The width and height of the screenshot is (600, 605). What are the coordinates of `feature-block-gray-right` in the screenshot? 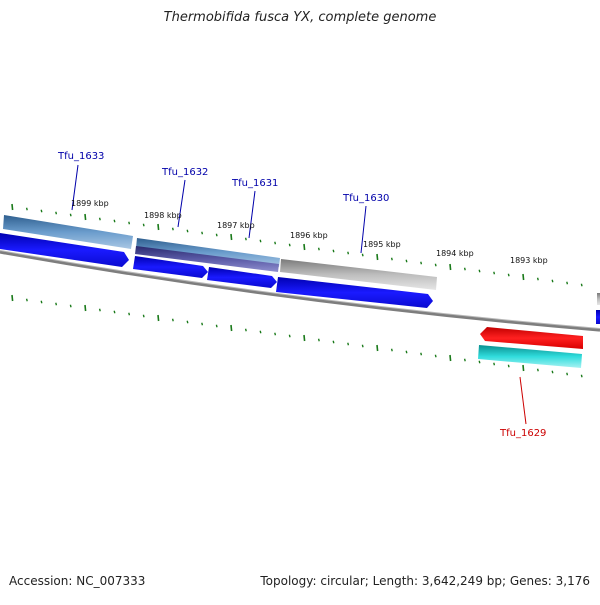 It's located at (598, 299).